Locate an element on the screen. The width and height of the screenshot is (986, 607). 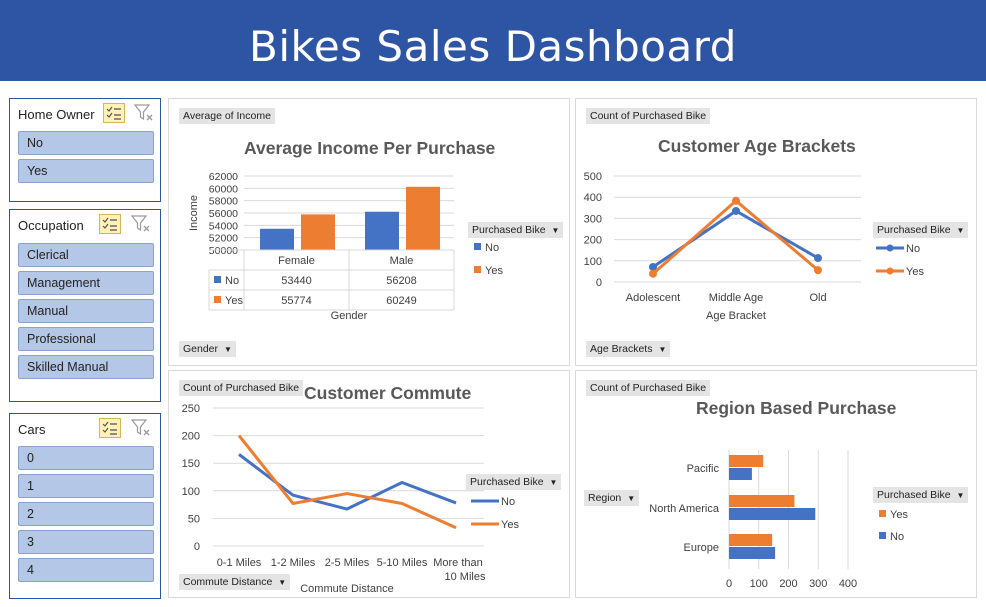
x-axis-title: Age Bracket is located at coordinates (736, 316).